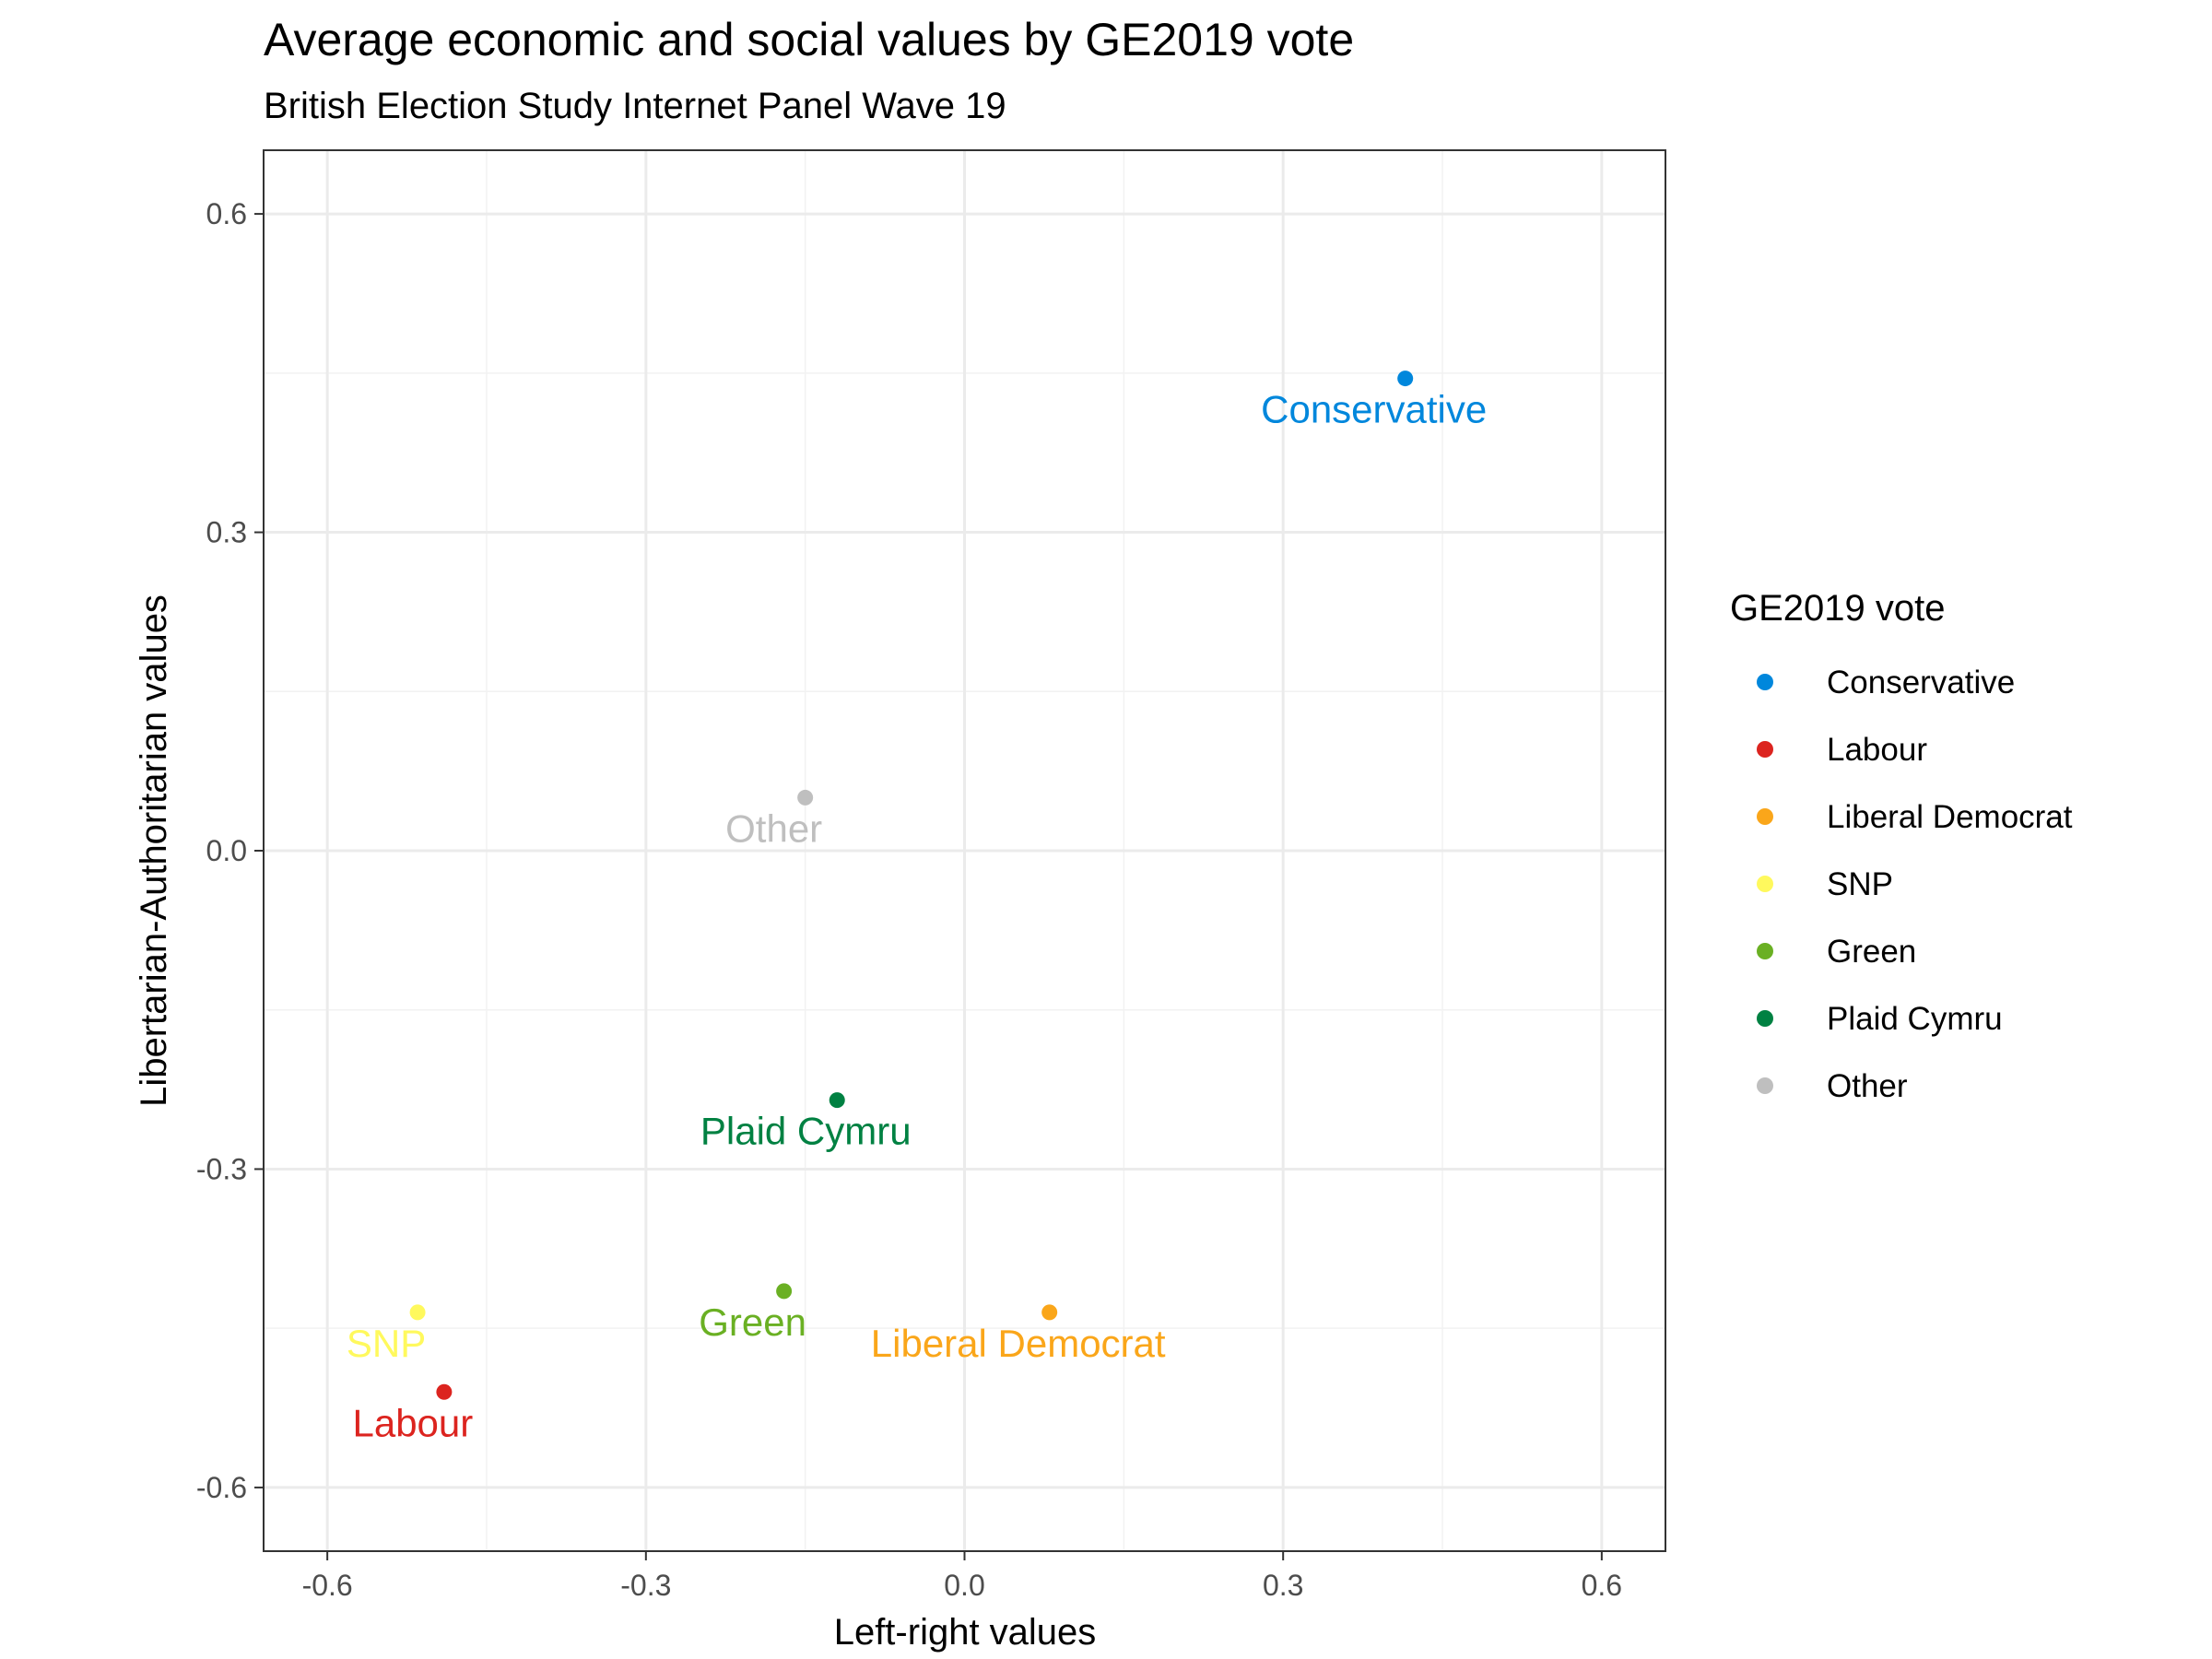 This screenshot has height=1659, width=2212. Describe the element at coordinates (221, 1487) in the screenshot. I see `y-tick-label: -0.6` at that location.